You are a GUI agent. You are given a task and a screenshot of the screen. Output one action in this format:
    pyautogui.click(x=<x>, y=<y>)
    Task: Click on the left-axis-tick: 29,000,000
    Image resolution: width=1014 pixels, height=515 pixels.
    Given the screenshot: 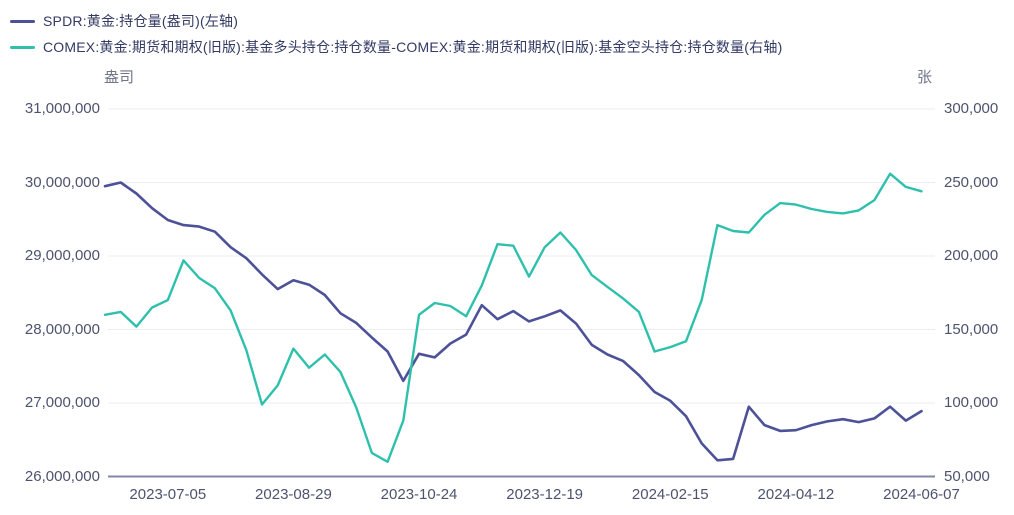 What is the action you would take?
    pyautogui.click(x=62, y=255)
    